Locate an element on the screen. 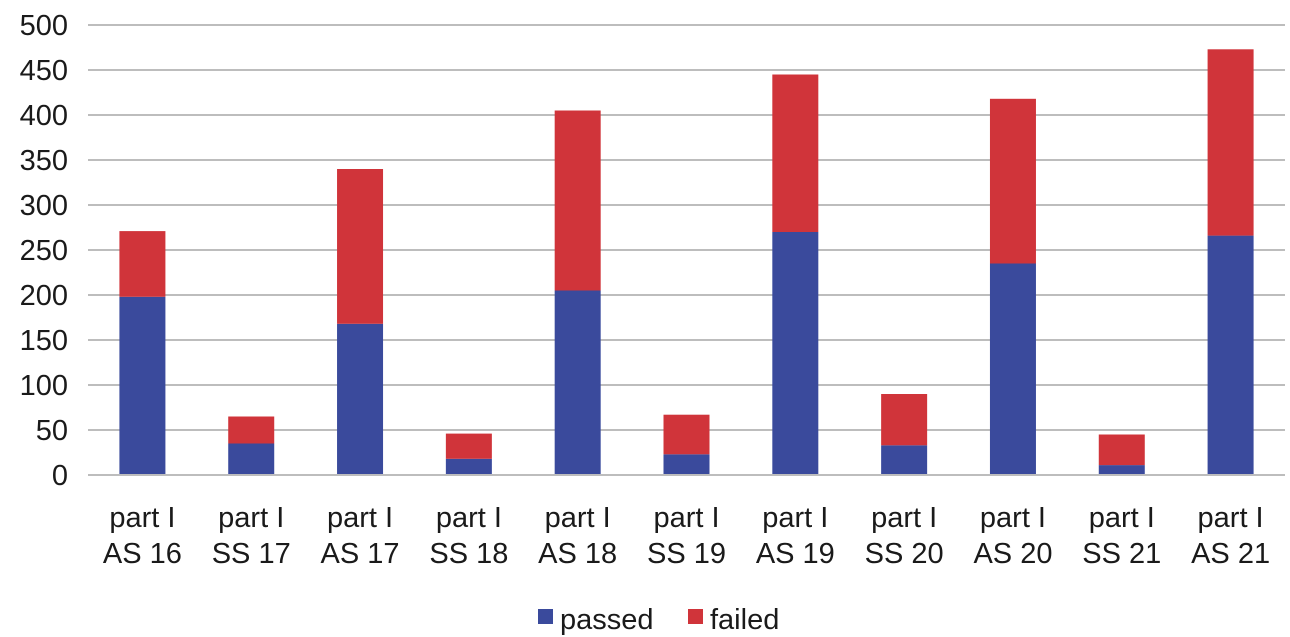 The height and width of the screenshot is (637, 1290). x-category-label: SS 17 is located at coordinates (251, 554).